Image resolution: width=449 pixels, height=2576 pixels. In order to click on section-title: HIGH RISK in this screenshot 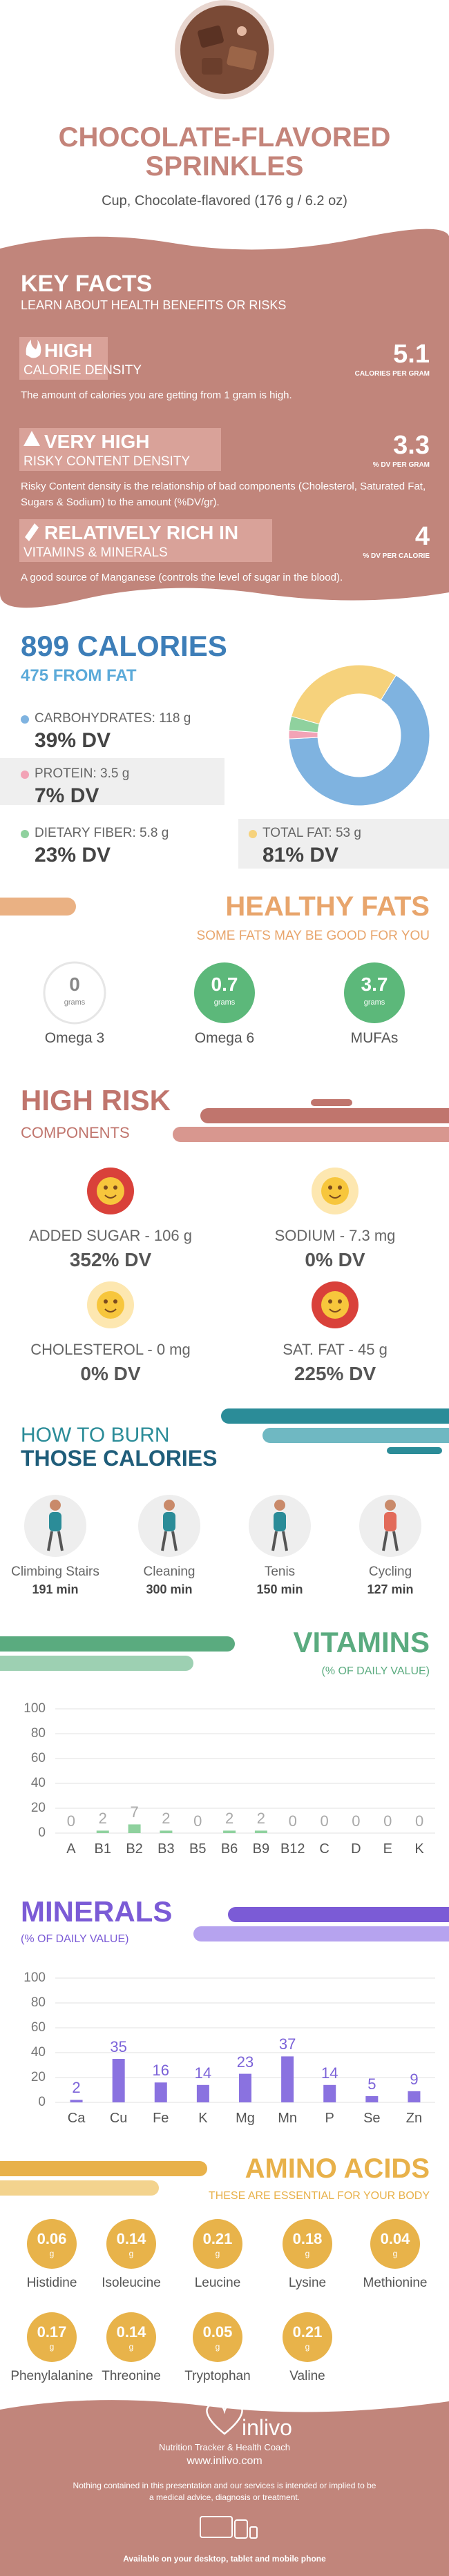, I will do `click(96, 1100)`.